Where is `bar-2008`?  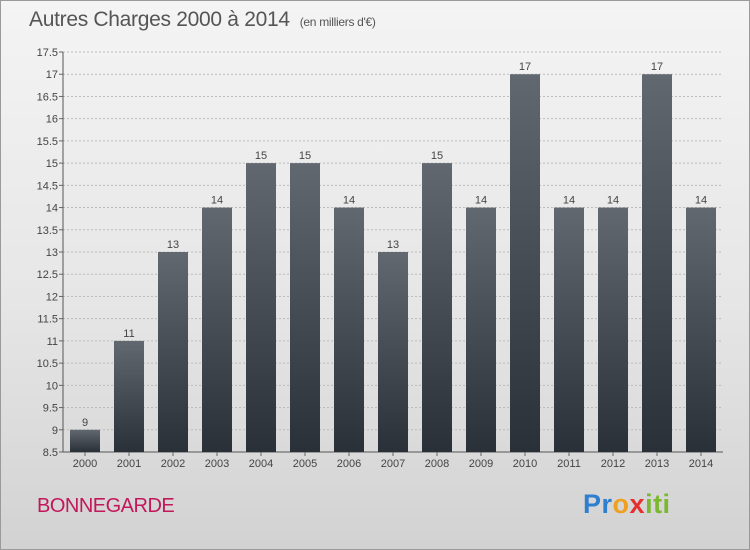 bar-2008 is located at coordinates (437, 307).